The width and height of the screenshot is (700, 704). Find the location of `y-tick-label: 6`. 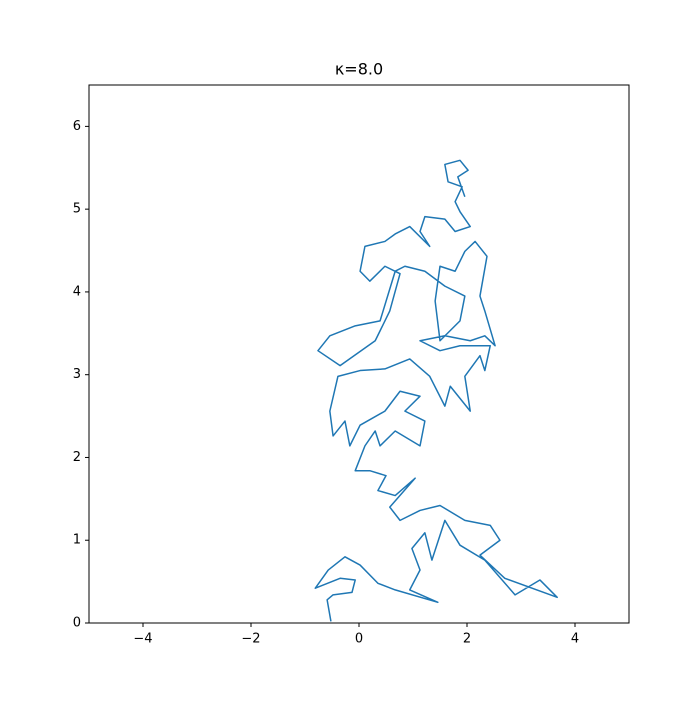

y-tick-label: 6 is located at coordinates (77, 126).